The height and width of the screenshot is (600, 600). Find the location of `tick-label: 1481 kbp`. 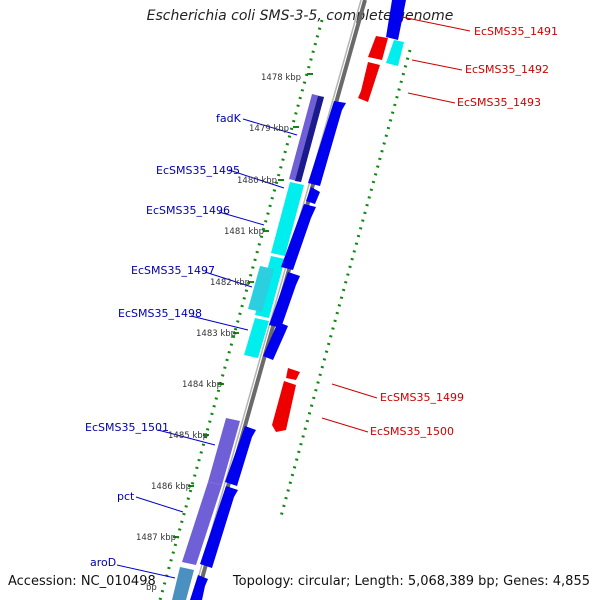

tick-label: 1481 kbp is located at coordinates (244, 232).